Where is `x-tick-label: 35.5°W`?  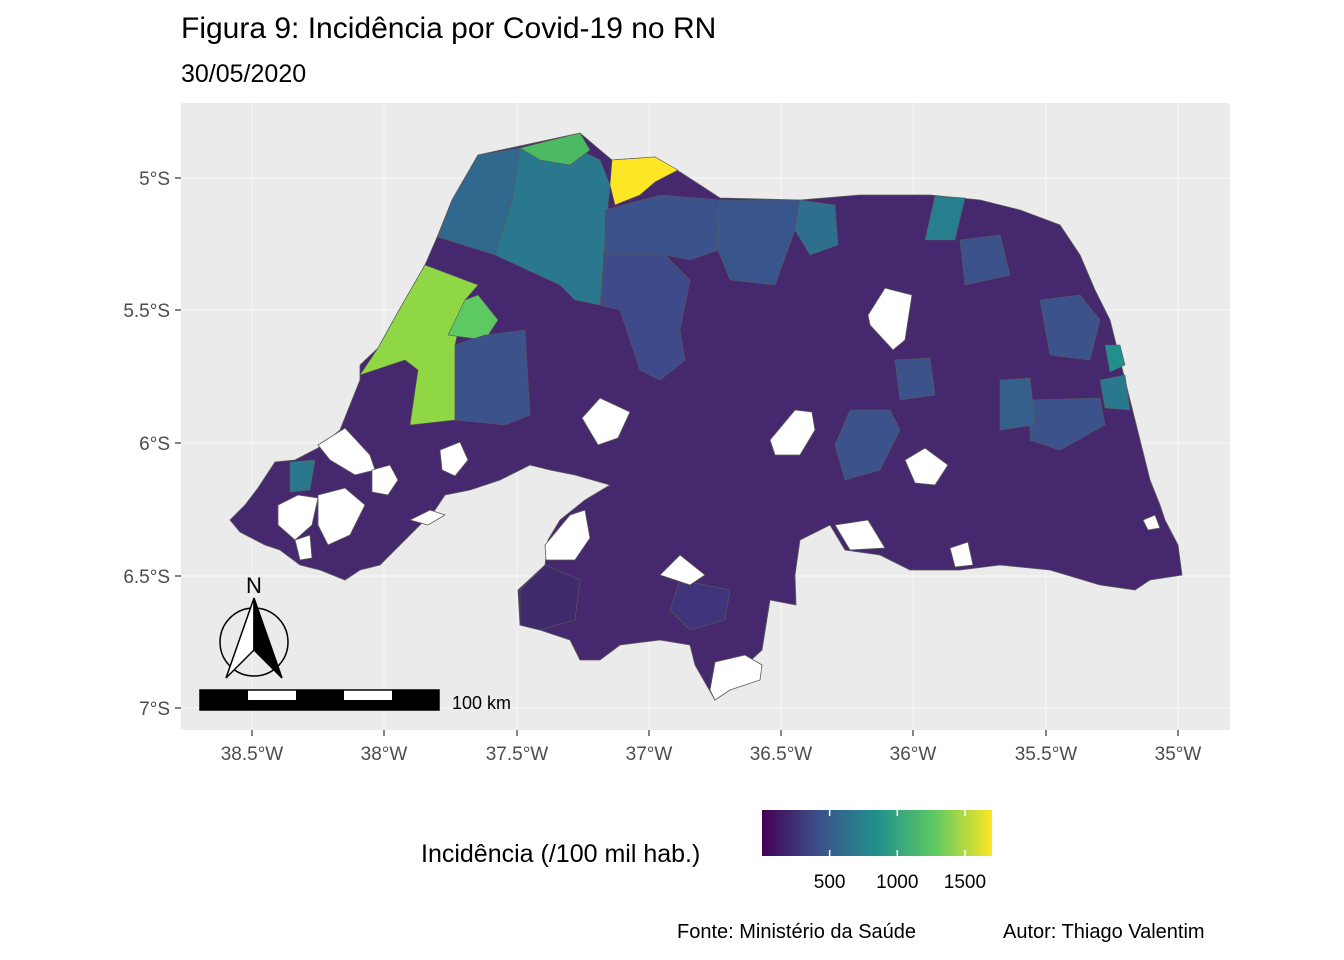
x-tick-label: 35.5°W is located at coordinates (1046, 754).